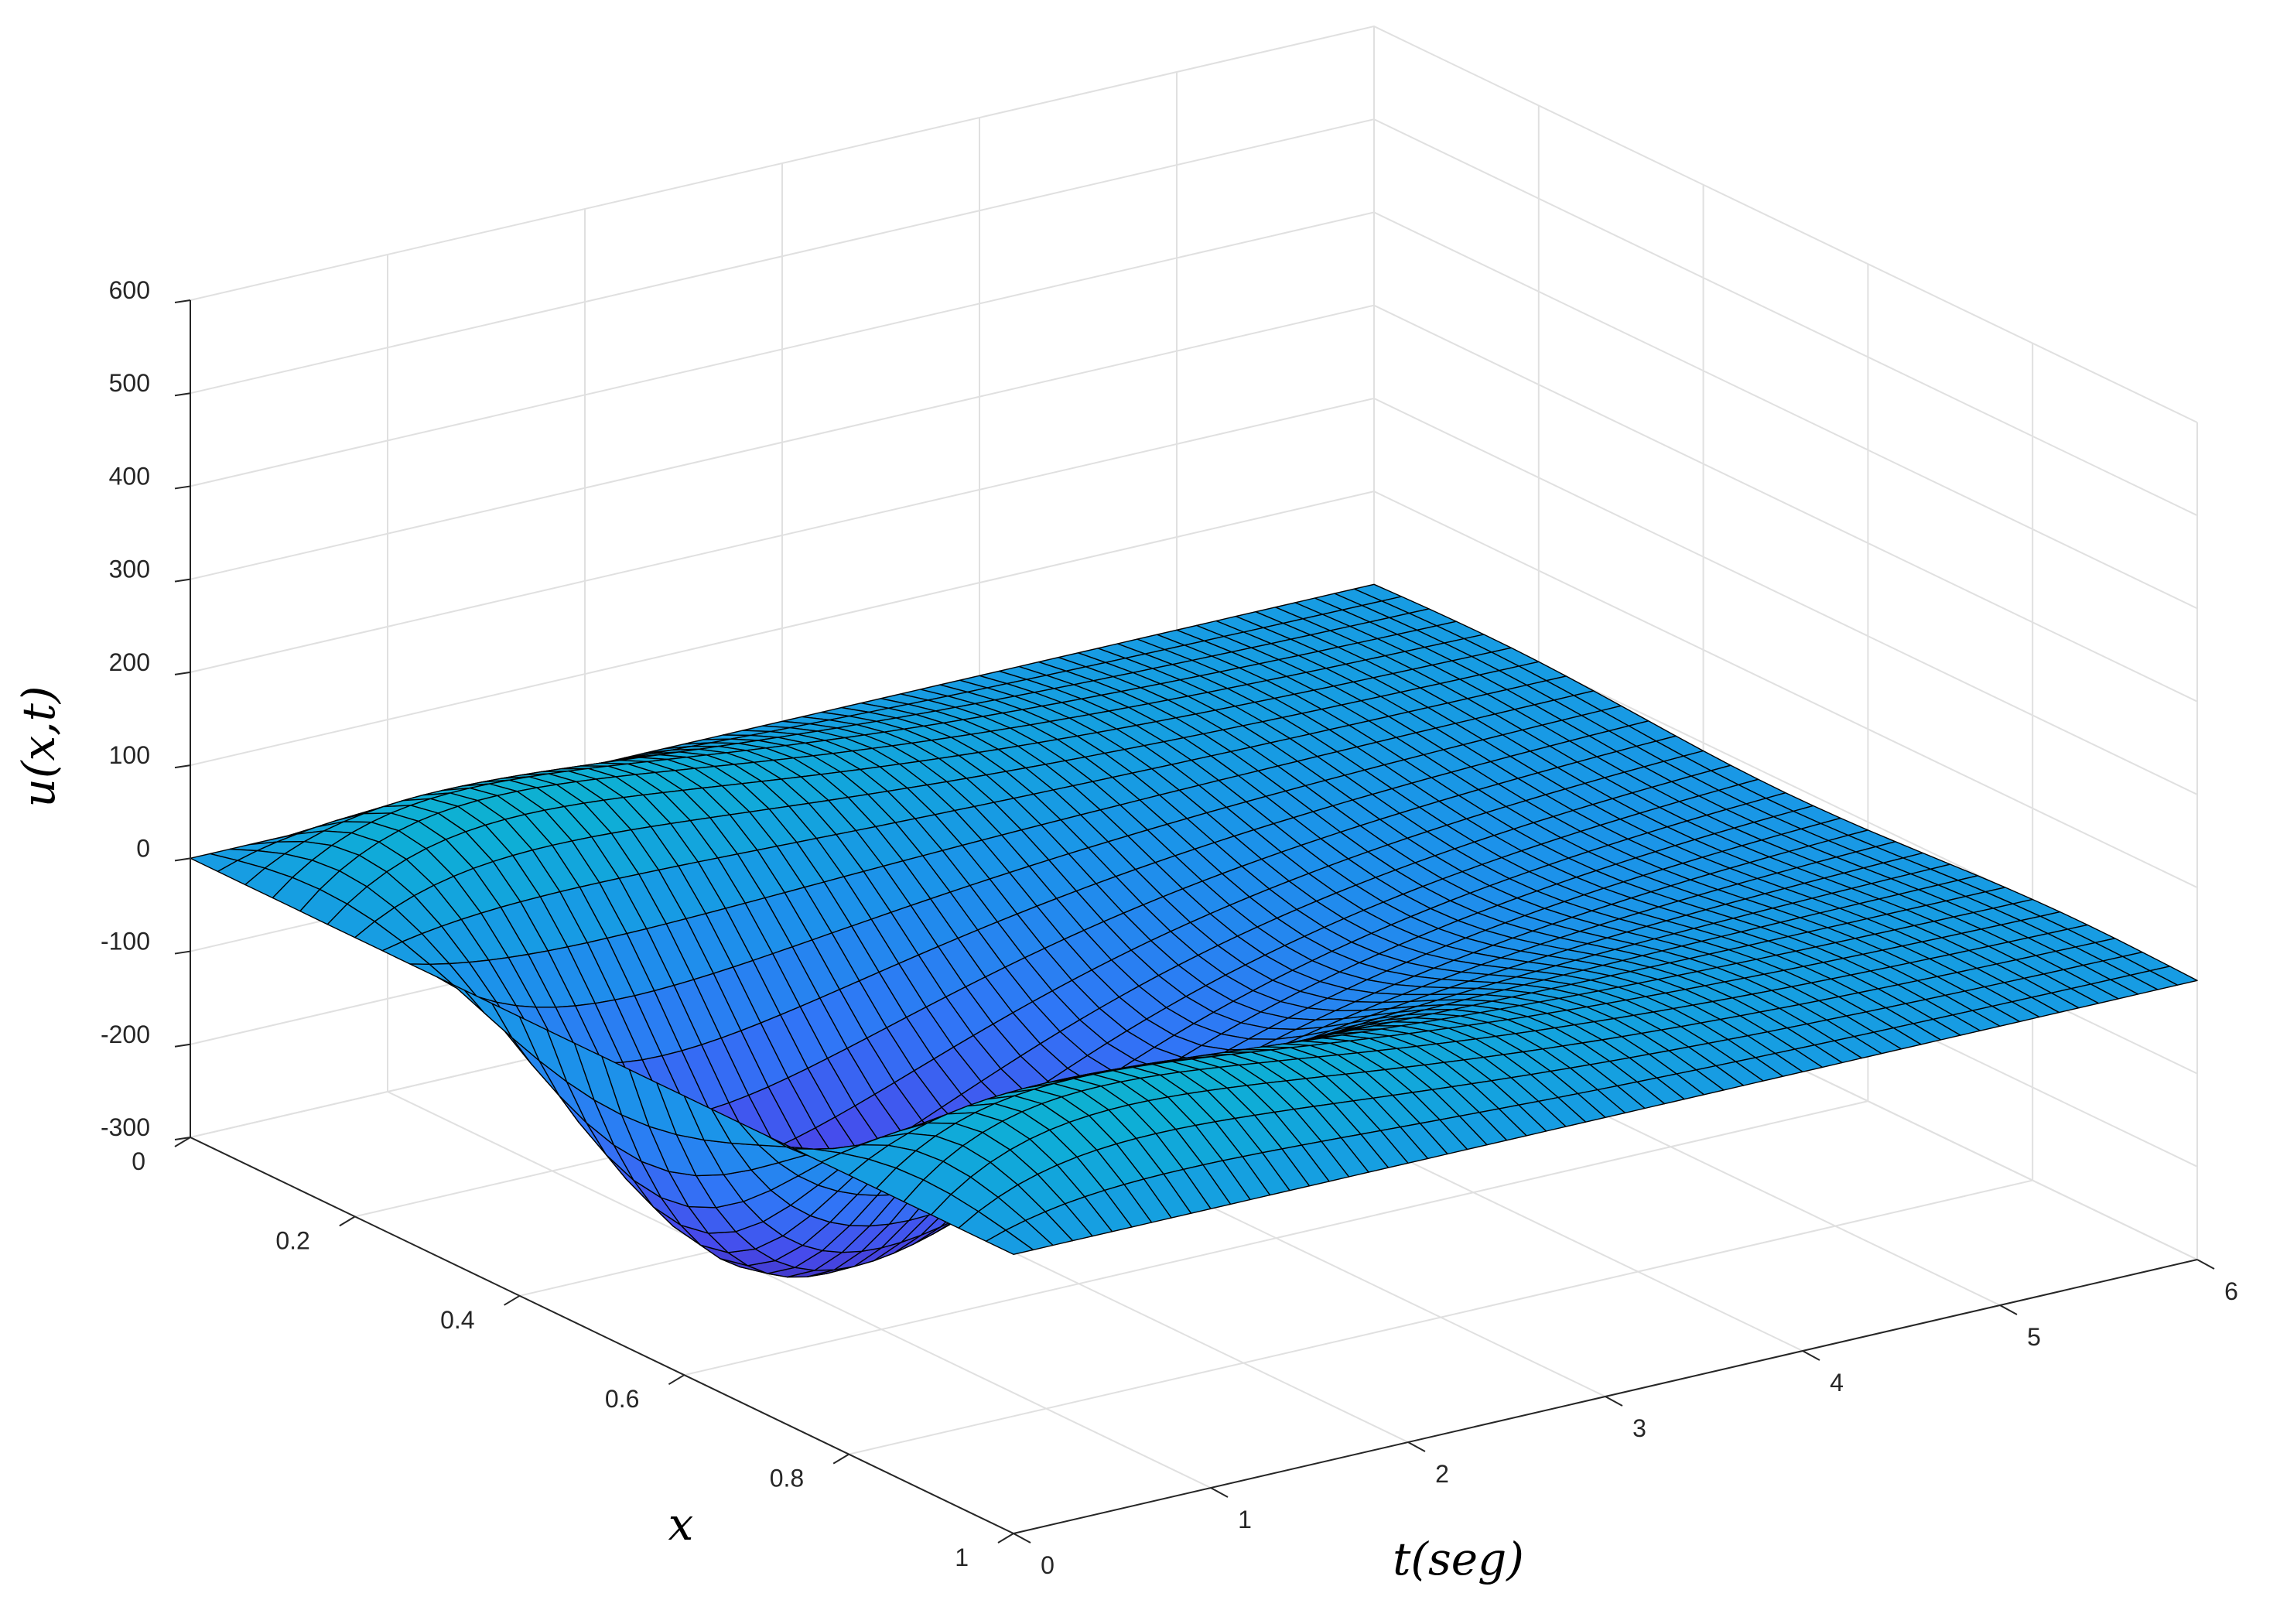  I want to click on z-tick-label: -300, so click(125, 1127).